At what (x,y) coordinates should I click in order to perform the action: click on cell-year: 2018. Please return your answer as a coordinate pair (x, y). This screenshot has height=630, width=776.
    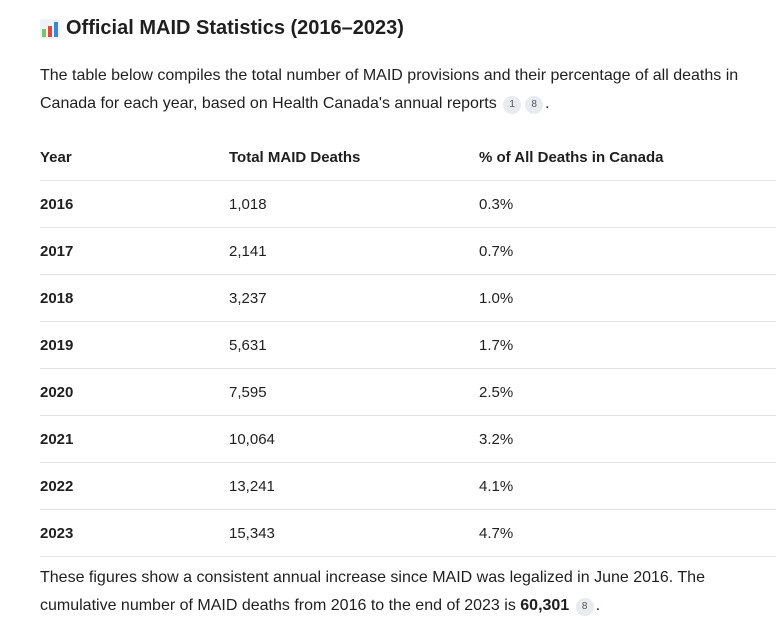
    Looking at the image, I should click on (134, 298).